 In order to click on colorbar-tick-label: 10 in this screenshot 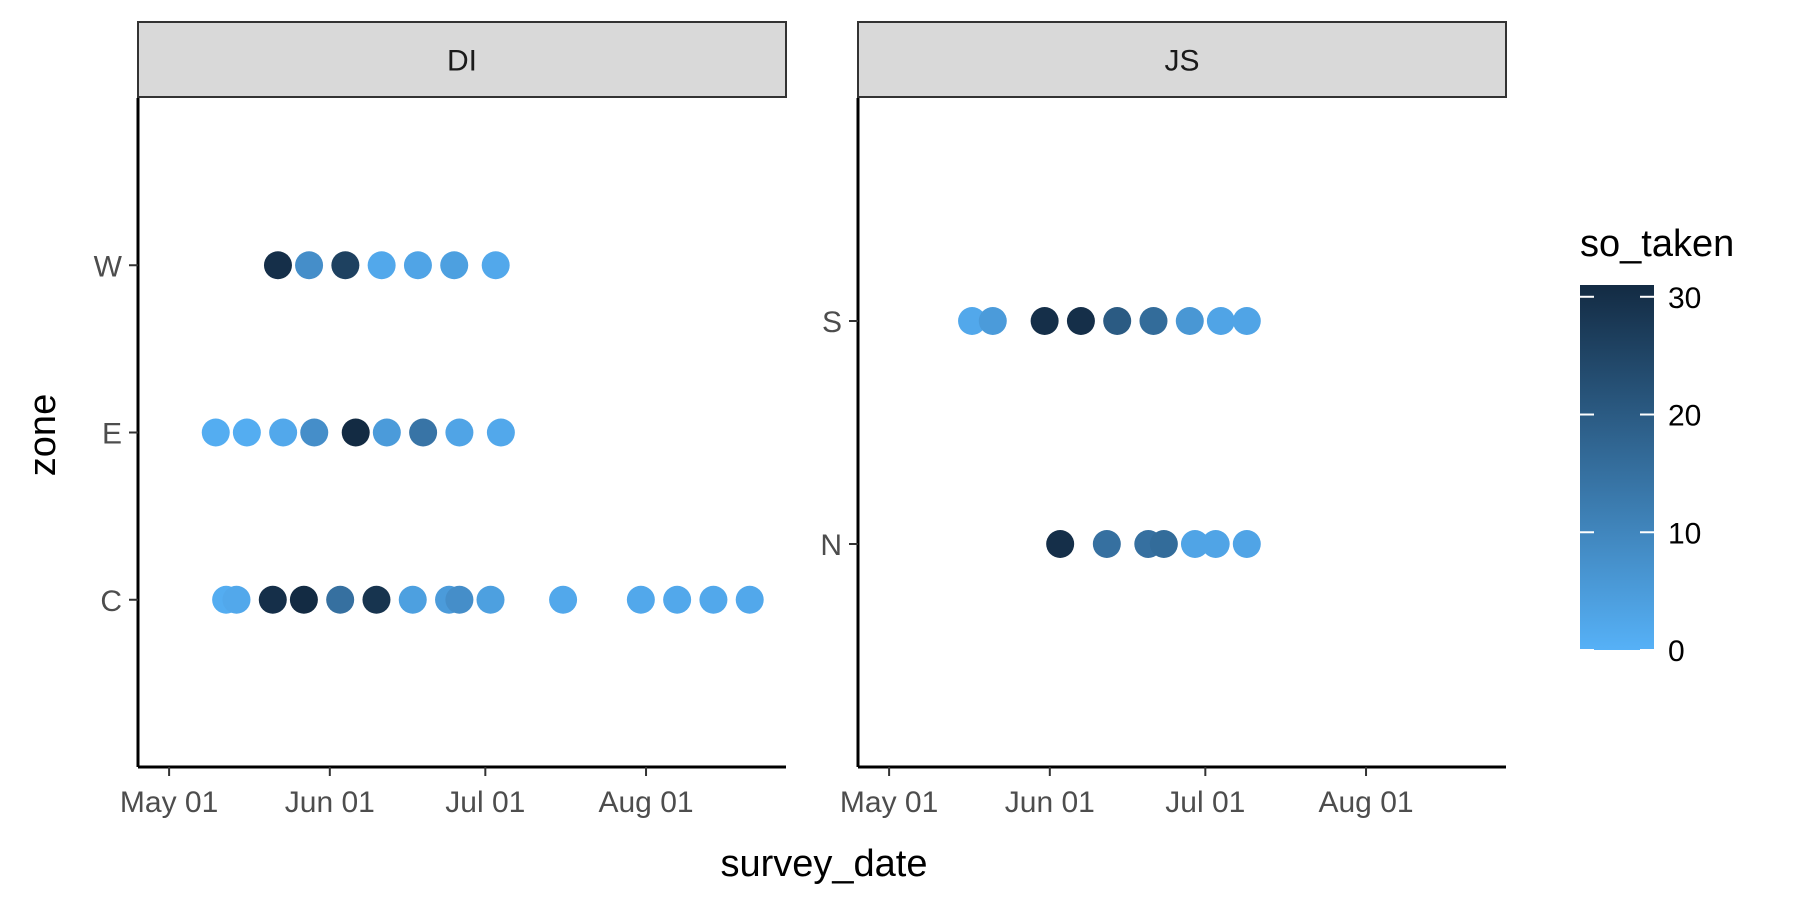, I will do `click(1684, 533)`.